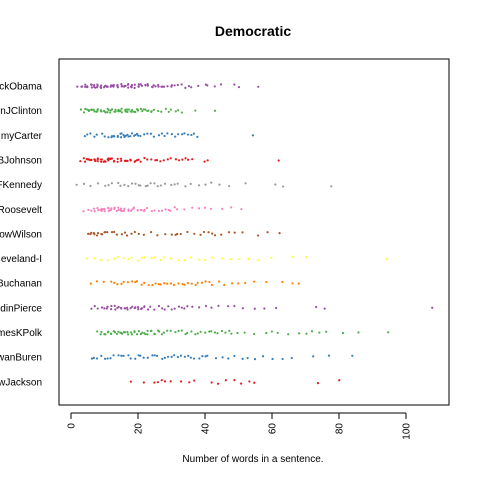 This screenshot has height=480, width=480. What do you see at coordinates (21, 308) in the screenshot?
I see `category-label: dinPierce` at bounding box center [21, 308].